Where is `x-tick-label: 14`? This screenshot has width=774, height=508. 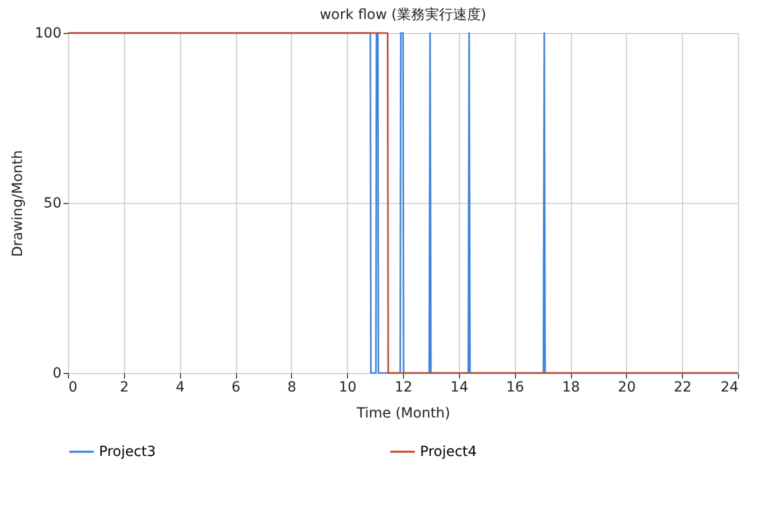
x-tick-label: 14 is located at coordinates (459, 388).